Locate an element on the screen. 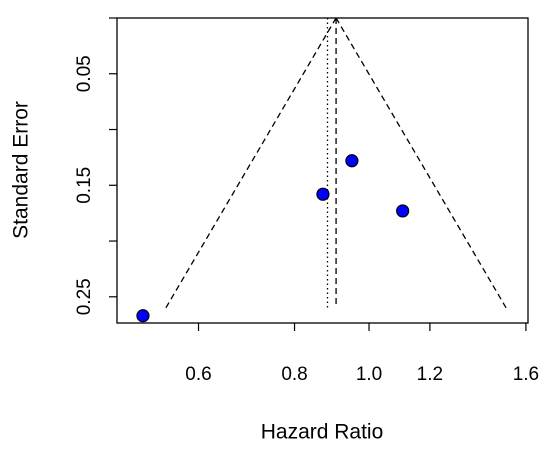 The height and width of the screenshot is (449, 550). x-tick-label: 0.8 is located at coordinates (294, 374).